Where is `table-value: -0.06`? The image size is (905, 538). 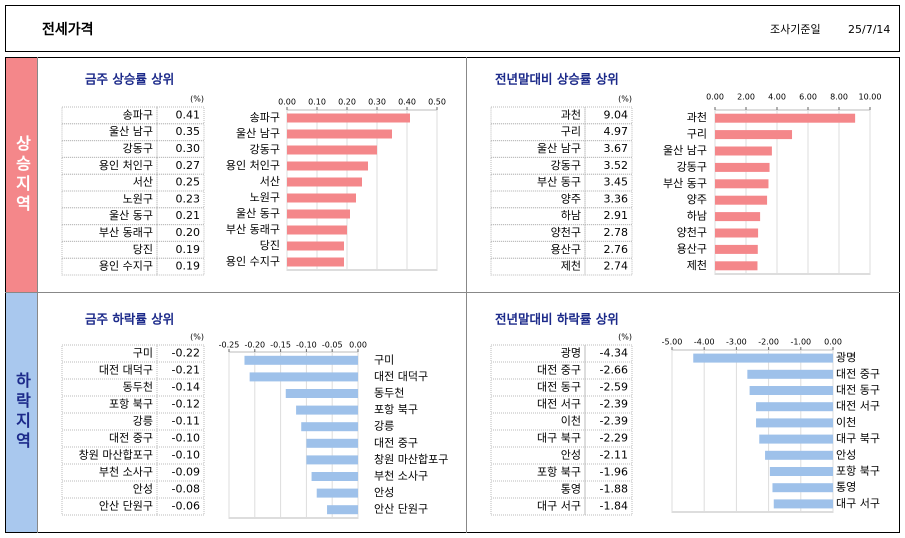 table-value: -0.06 is located at coordinates (186, 506).